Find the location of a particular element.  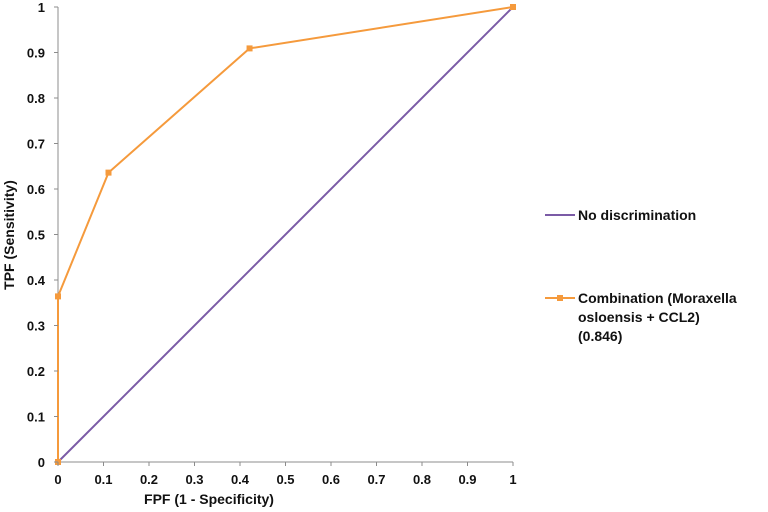

x-tick-label: 0.1 is located at coordinates (103, 479).